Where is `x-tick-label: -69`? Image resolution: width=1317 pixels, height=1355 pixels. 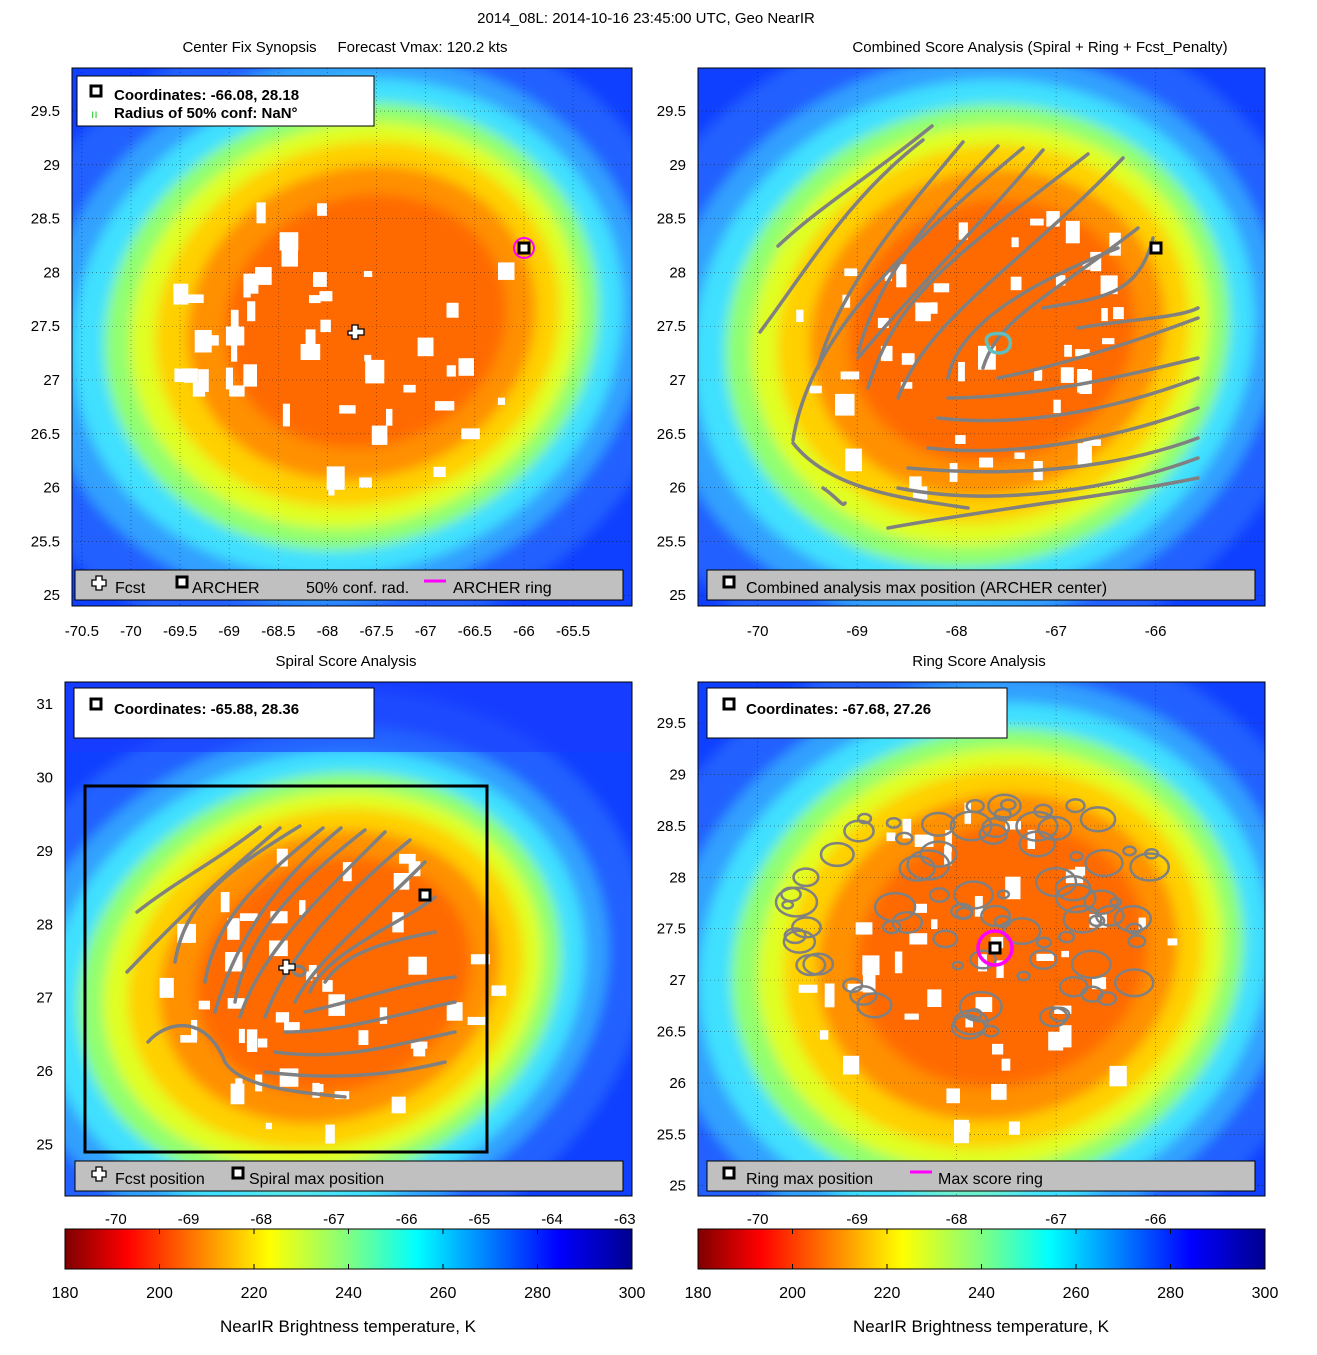
x-tick-label: -69 is located at coordinates (189, 1219).